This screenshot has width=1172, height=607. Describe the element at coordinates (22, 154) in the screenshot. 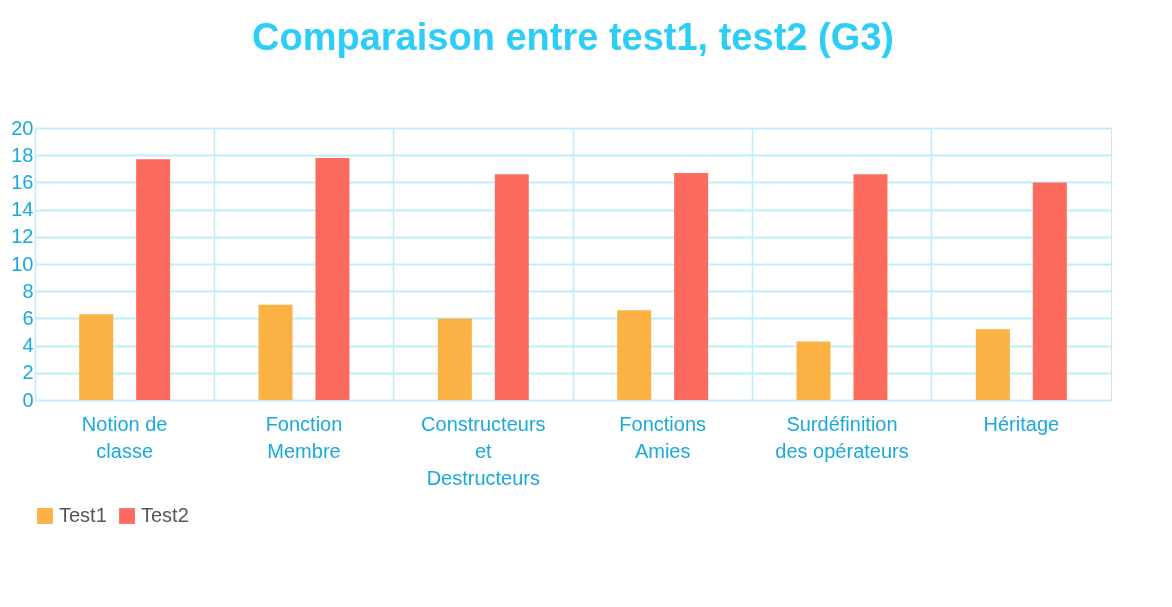

I see `y-tick-label: 18` at that location.